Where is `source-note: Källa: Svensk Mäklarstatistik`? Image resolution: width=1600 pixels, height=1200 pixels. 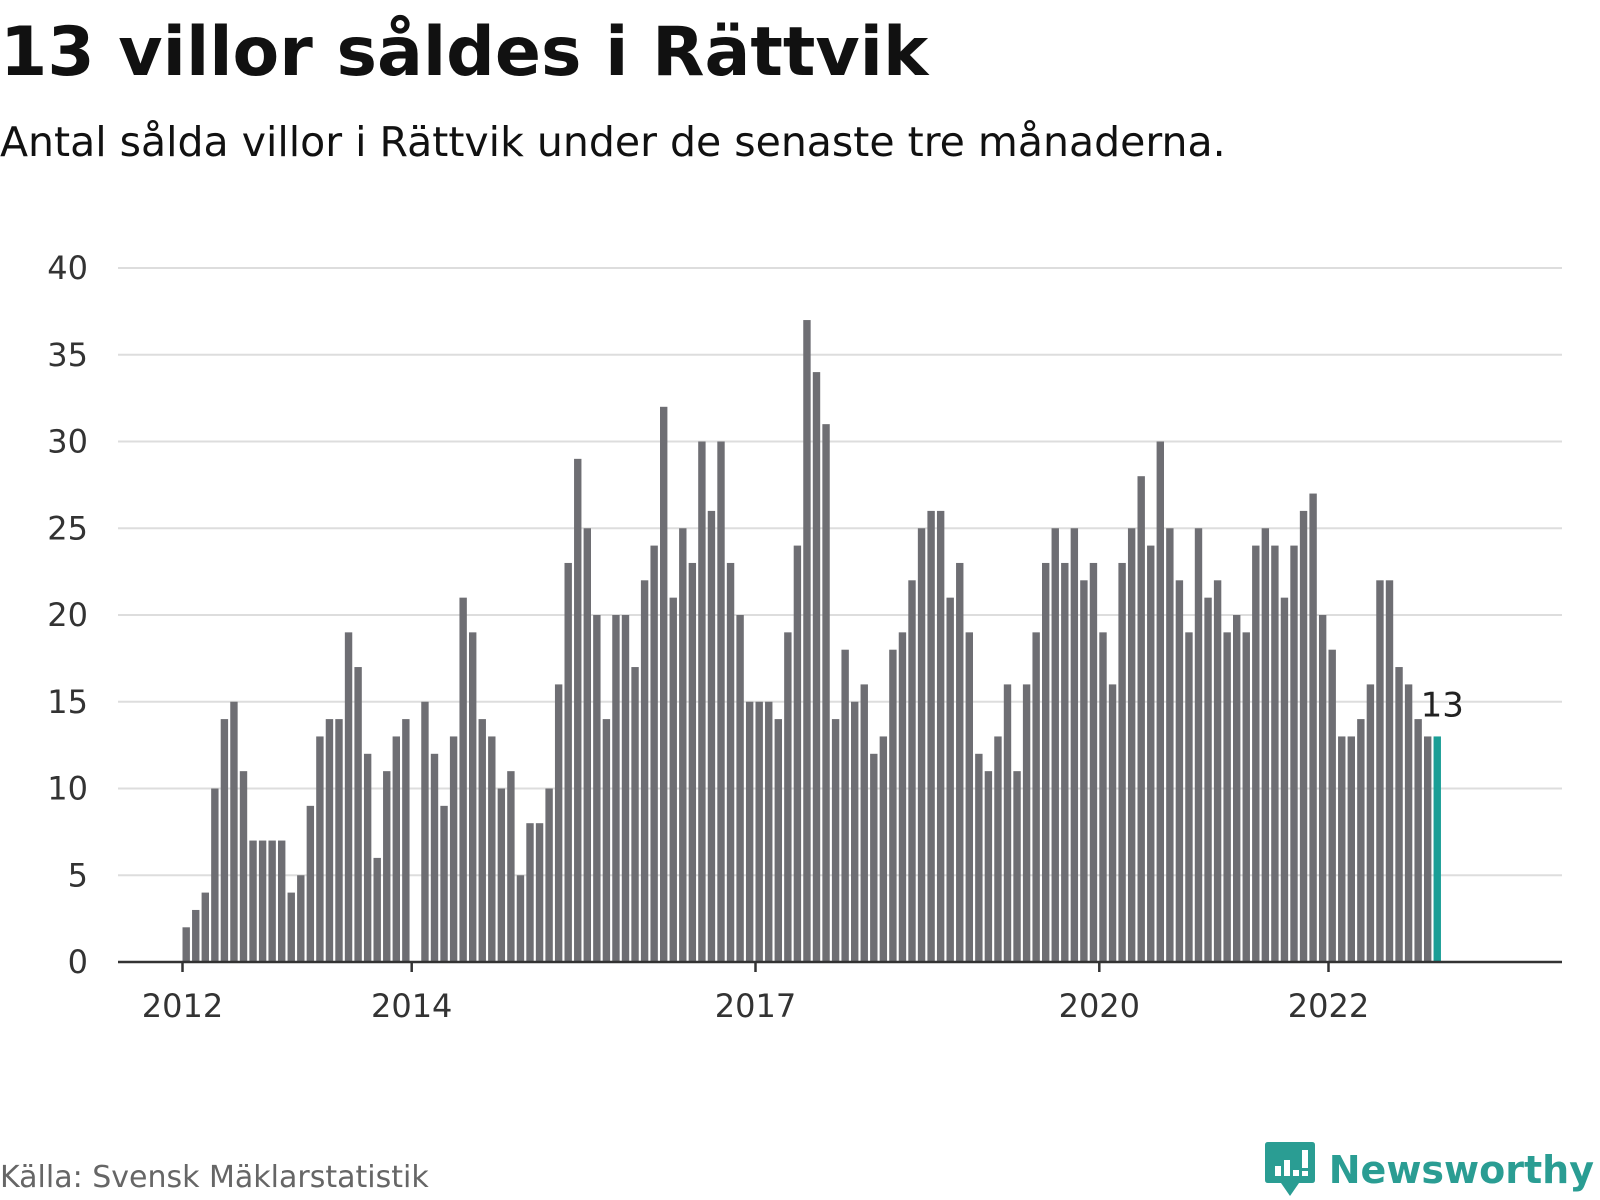
source-note: Källa: Svensk Mäklarstatistik is located at coordinates (214, 1177).